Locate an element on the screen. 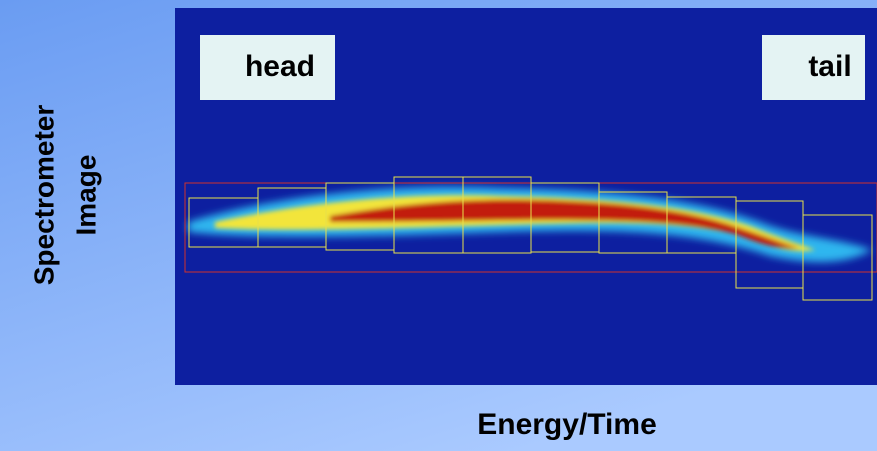  x-axis-label: Energy/Time is located at coordinates (567, 424).